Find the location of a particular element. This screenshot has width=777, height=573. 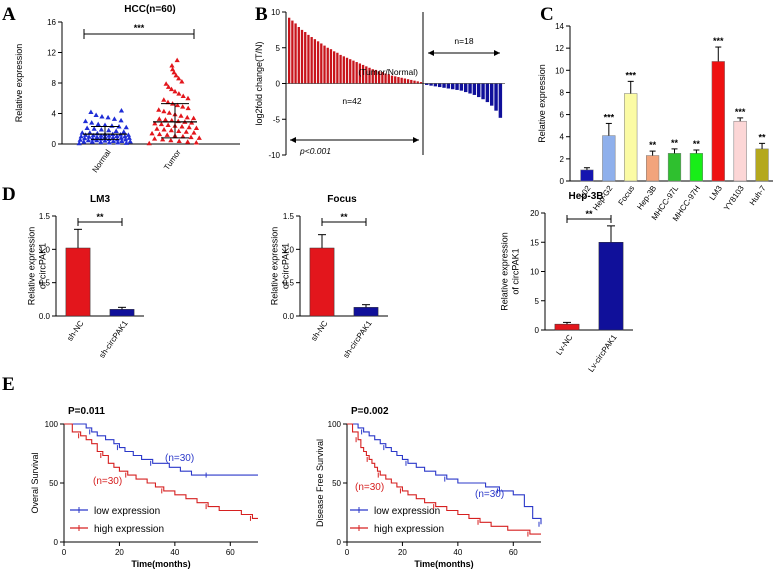

n-up-annotation: n=42 is located at coordinates (351, 101).